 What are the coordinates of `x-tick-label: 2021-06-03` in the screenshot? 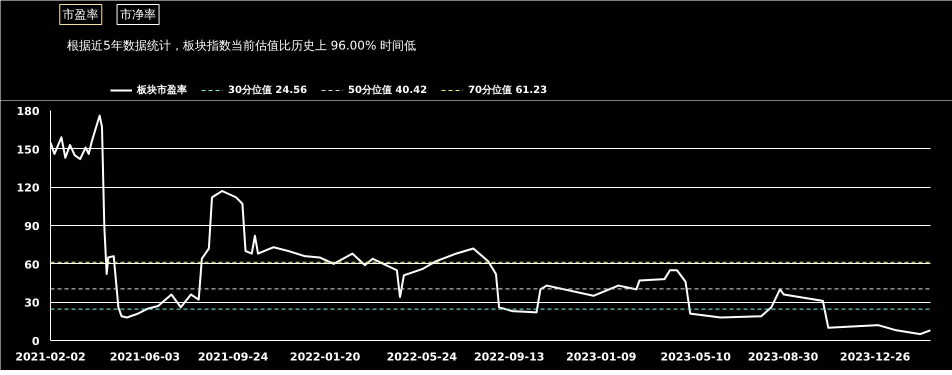 It's located at (145, 357).